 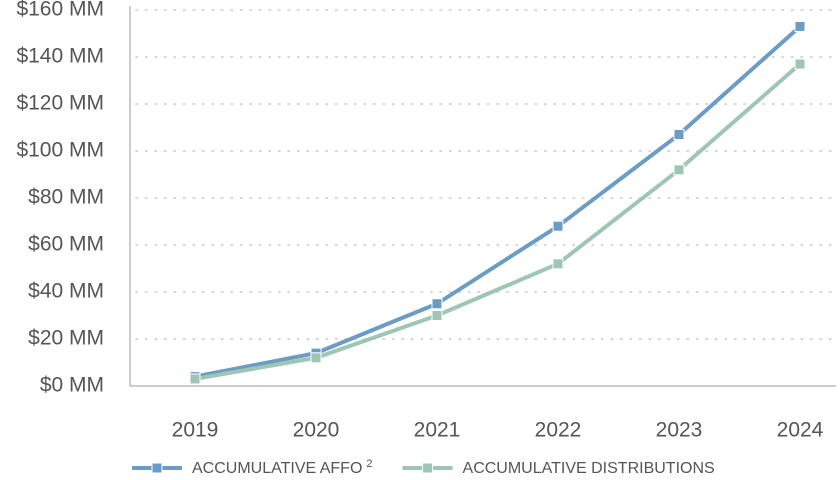 I want to click on legend-label: ACCUMULATIVE DISTRIBUTIONS, so click(x=589, y=468).